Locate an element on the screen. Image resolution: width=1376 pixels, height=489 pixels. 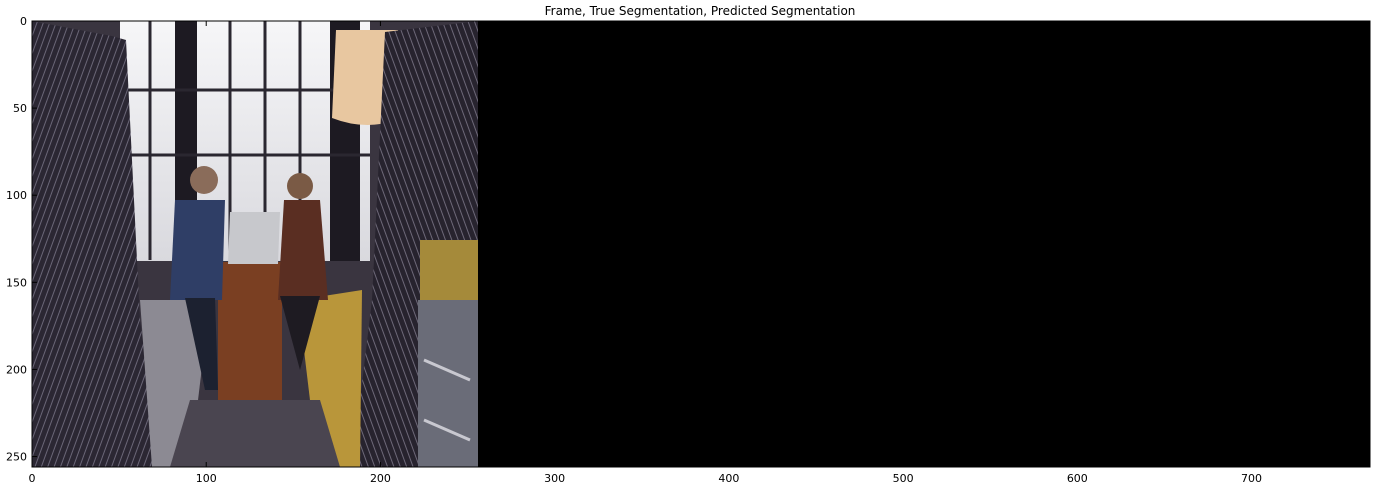
x-tick-label: 500 is located at coordinates (903, 478).